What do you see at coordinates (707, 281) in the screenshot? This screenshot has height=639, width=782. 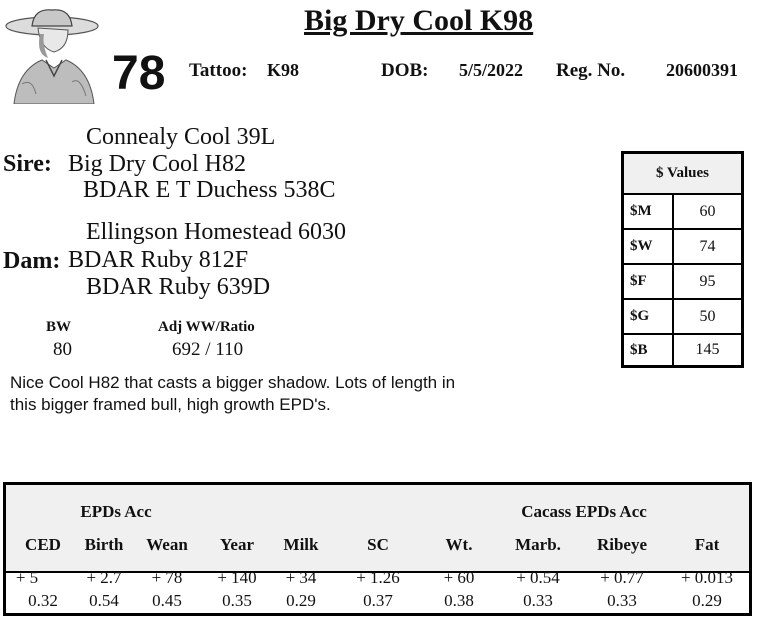 I see `value-cell: 95` at bounding box center [707, 281].